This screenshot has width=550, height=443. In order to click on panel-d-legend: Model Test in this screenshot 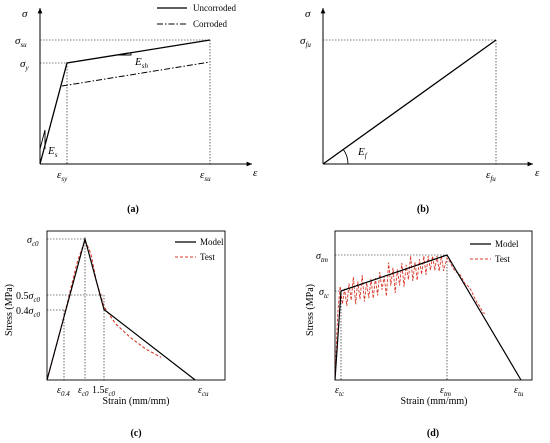, I will do `click(494, 251)`.